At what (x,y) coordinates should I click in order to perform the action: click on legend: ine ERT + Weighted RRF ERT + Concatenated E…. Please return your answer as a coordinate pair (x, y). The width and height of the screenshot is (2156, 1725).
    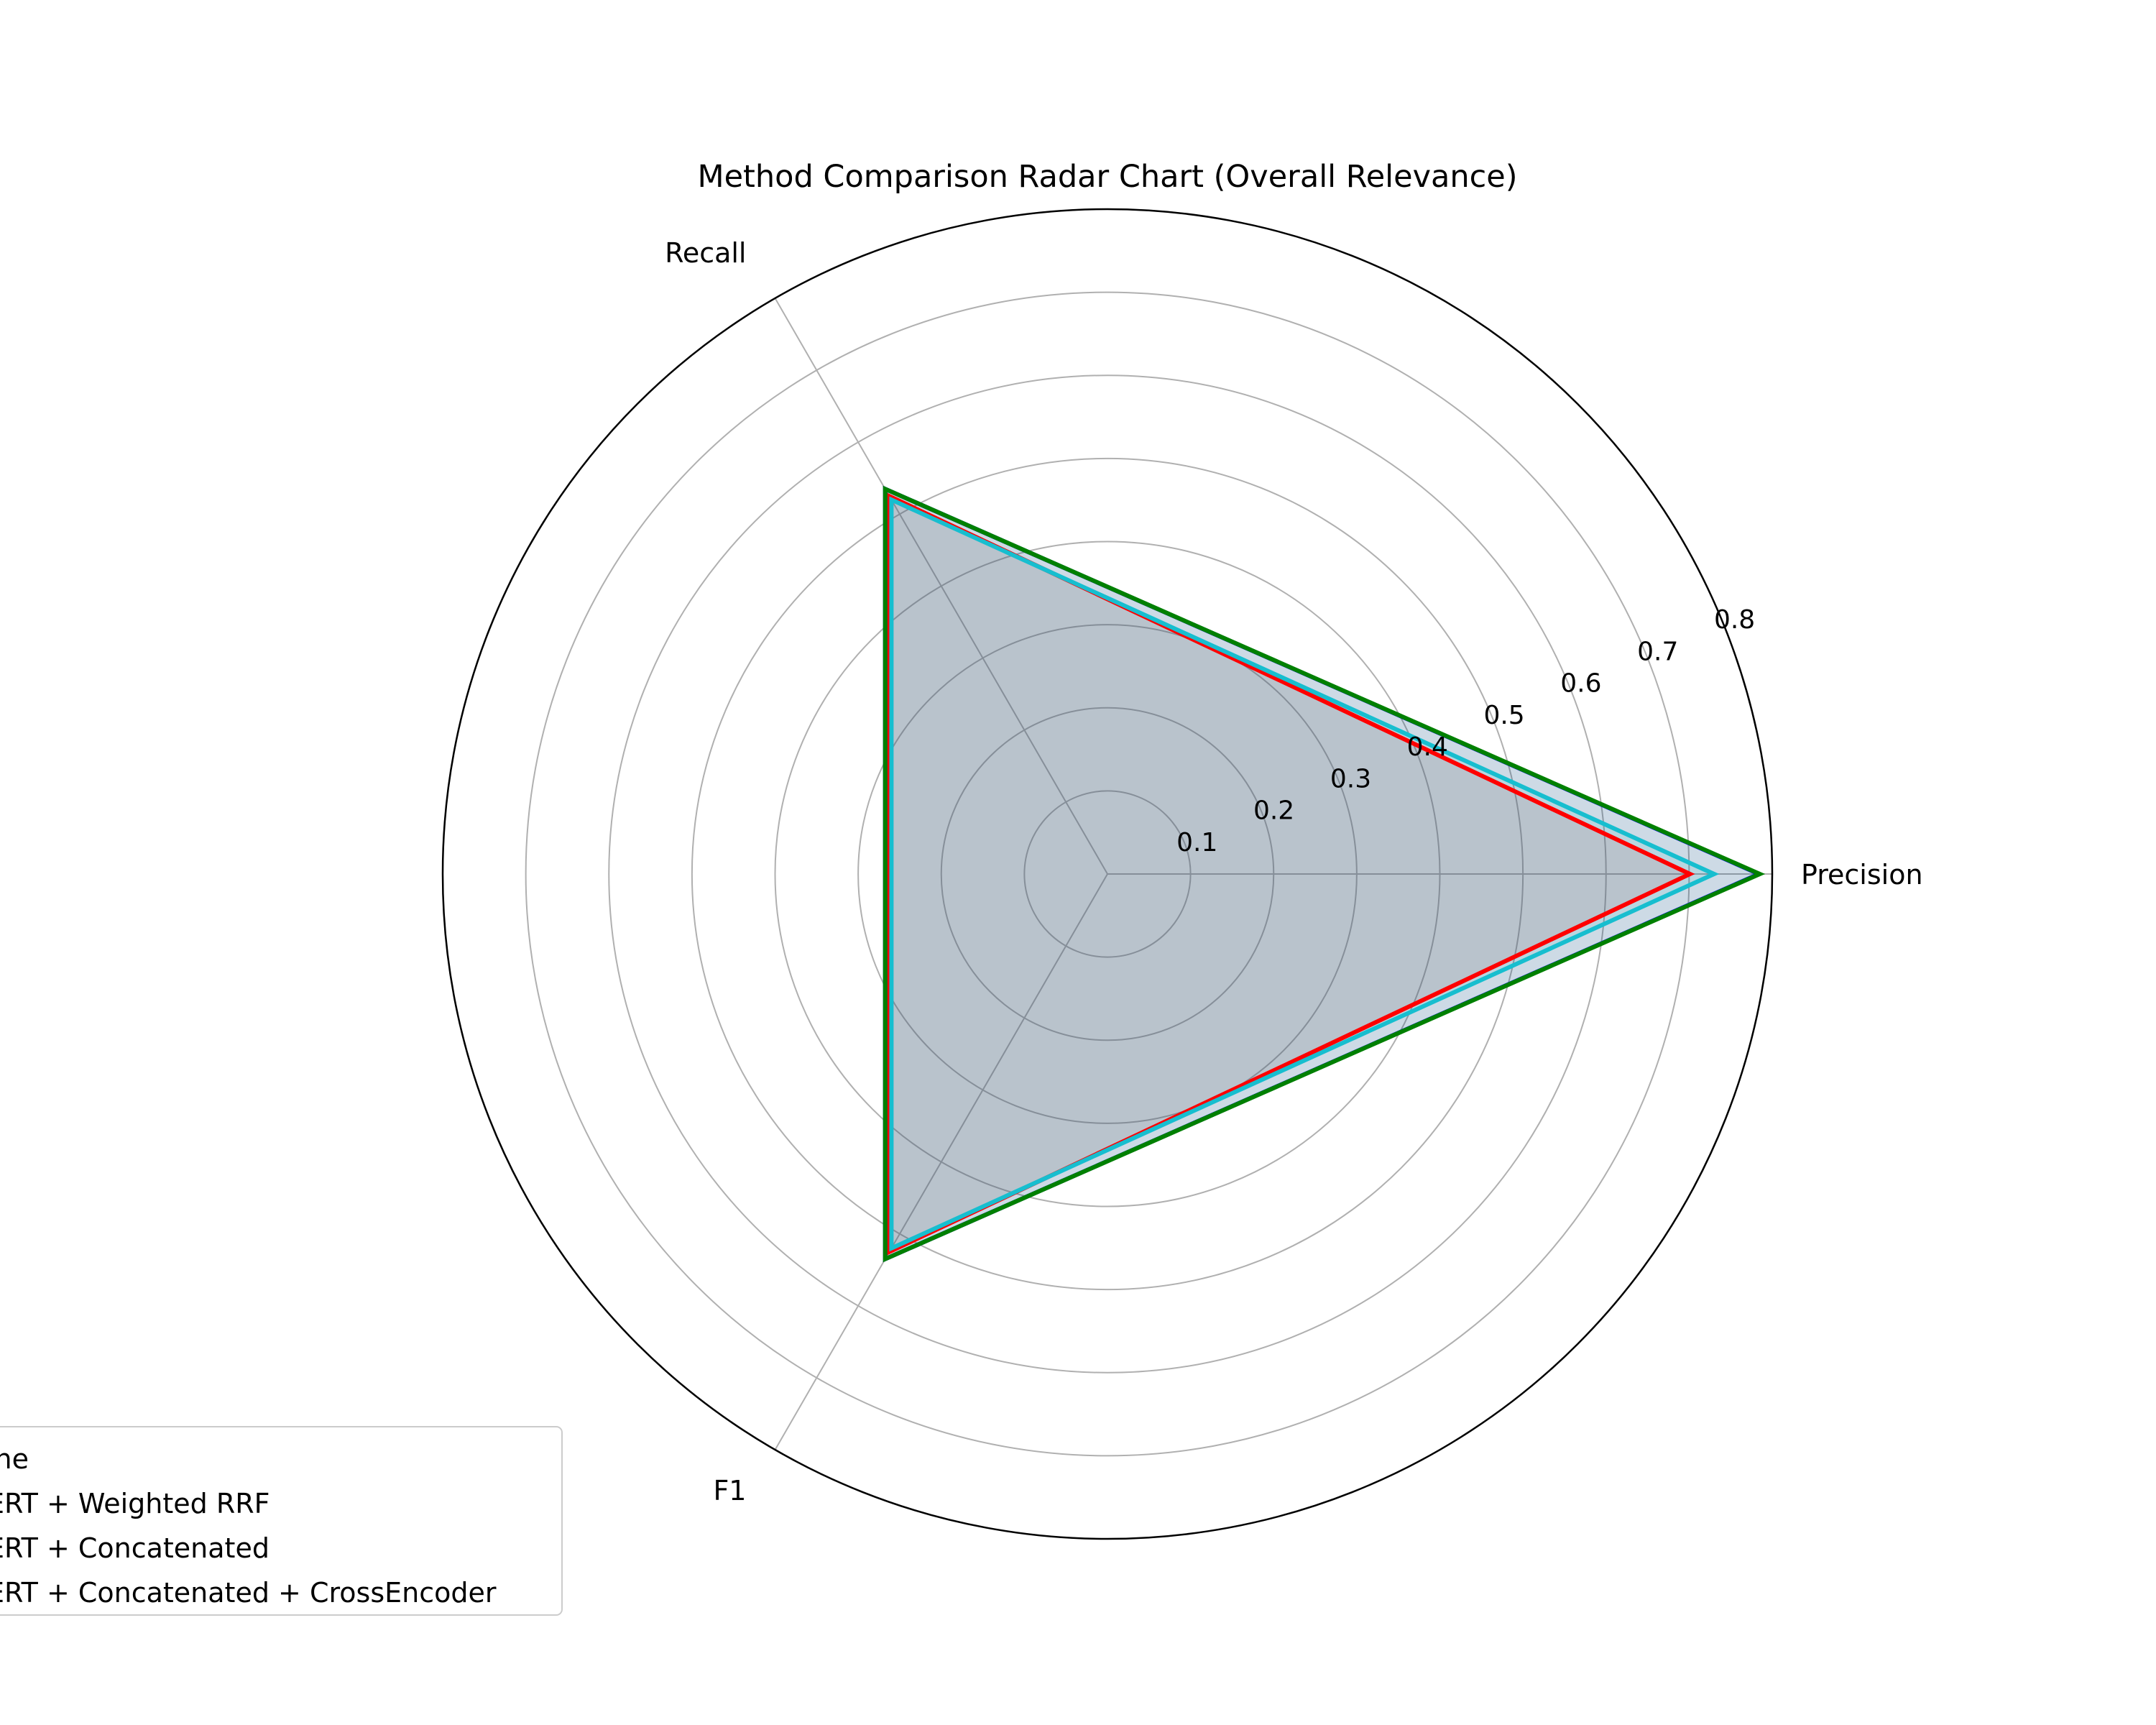
    Looking at the image, I should click on (281, 1521).